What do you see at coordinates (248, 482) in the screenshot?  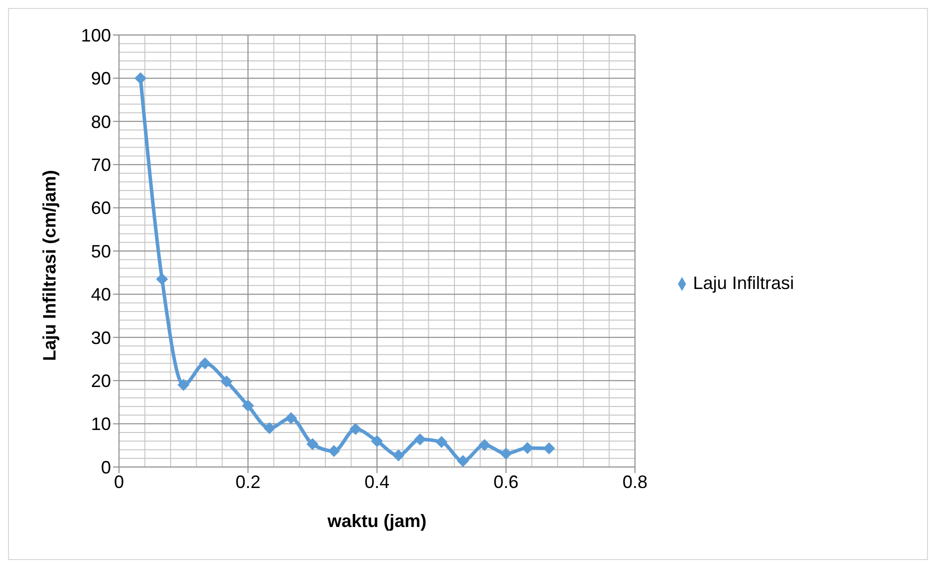 I see `x-tick-label: 0.2` at bounding box center [248, 482].